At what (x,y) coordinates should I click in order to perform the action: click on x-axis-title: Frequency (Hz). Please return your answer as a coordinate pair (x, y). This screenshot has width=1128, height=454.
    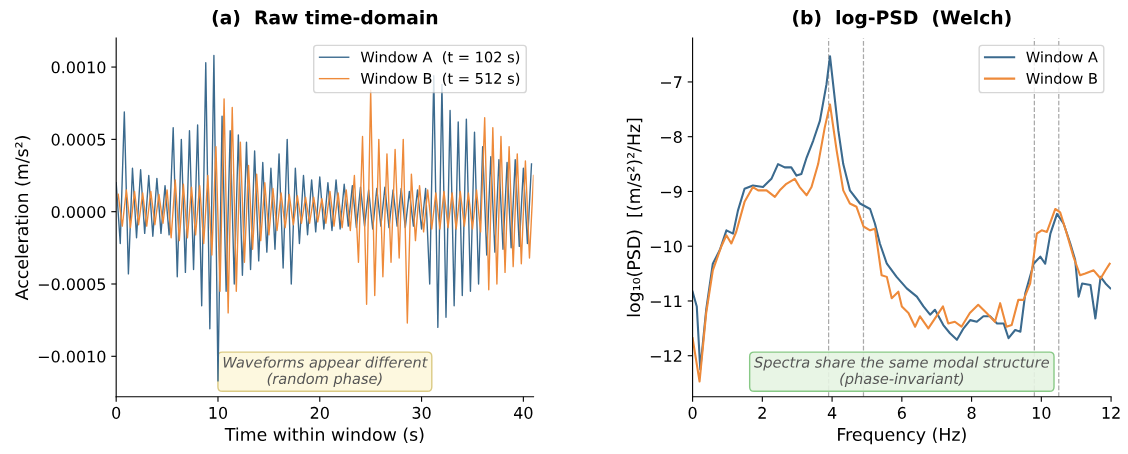
    Looking at the image, I should click on (902, 436).